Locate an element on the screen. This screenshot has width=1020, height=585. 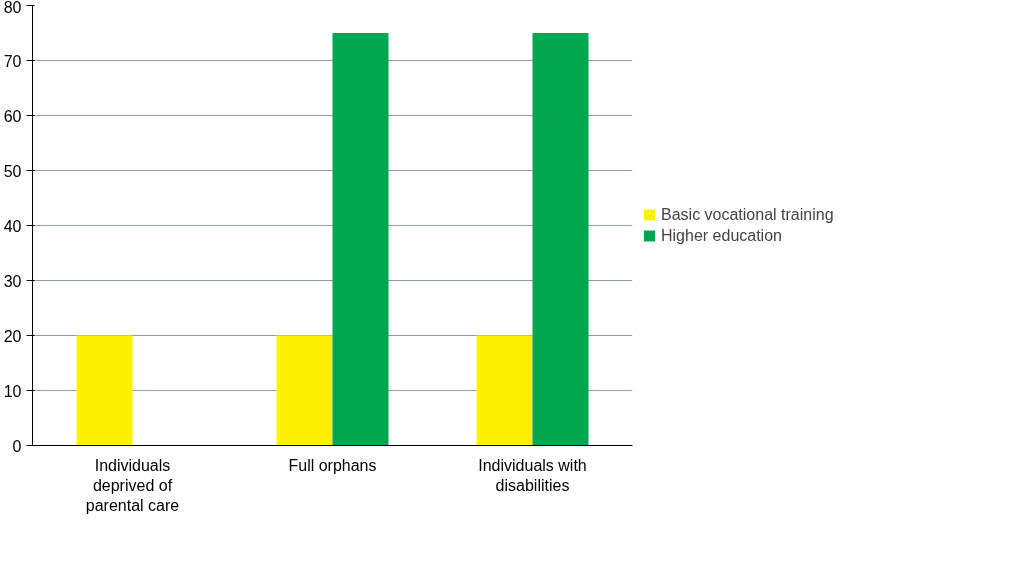
legend-label: Basic vocational training is located at coordinates (747, 214).